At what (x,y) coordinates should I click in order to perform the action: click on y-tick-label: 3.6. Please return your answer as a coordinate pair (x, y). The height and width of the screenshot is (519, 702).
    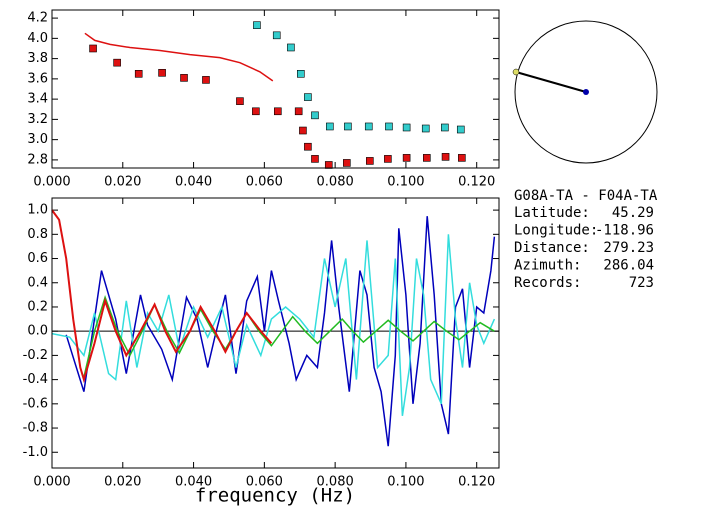
    Looking at the image, I should click on (37, 78).